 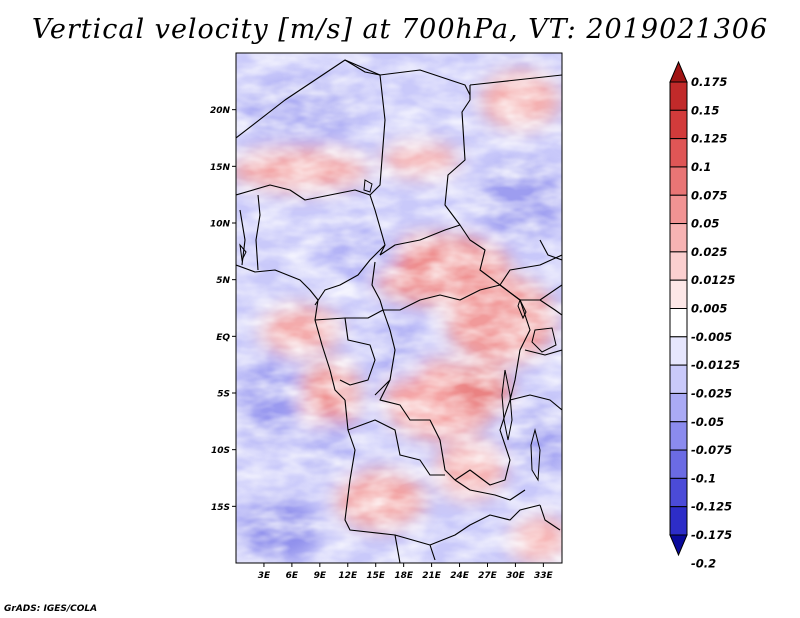 What do you see at coordinates (711, 337) in the screenshot?
I see `colorbar-label: -0.005` at bounding box center [711, 337].